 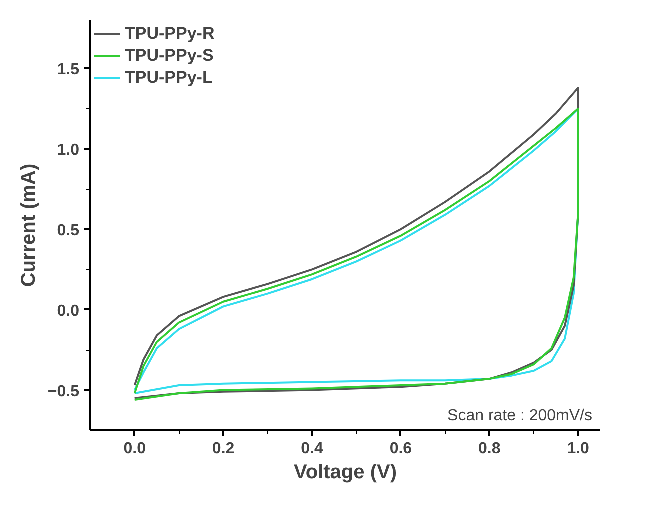 What do you see at coordinates (578, 449) in the screenshot?
I see `x-tick-label: 1.0` at bounding box center [578, 449].